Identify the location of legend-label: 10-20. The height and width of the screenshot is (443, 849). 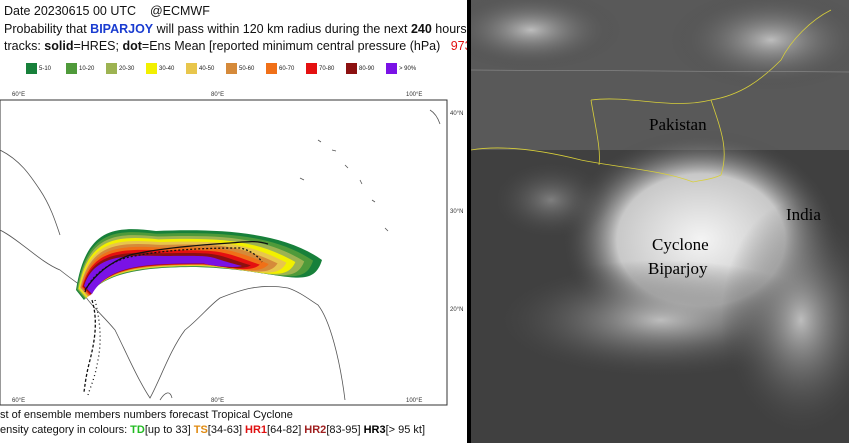
(87, 68).